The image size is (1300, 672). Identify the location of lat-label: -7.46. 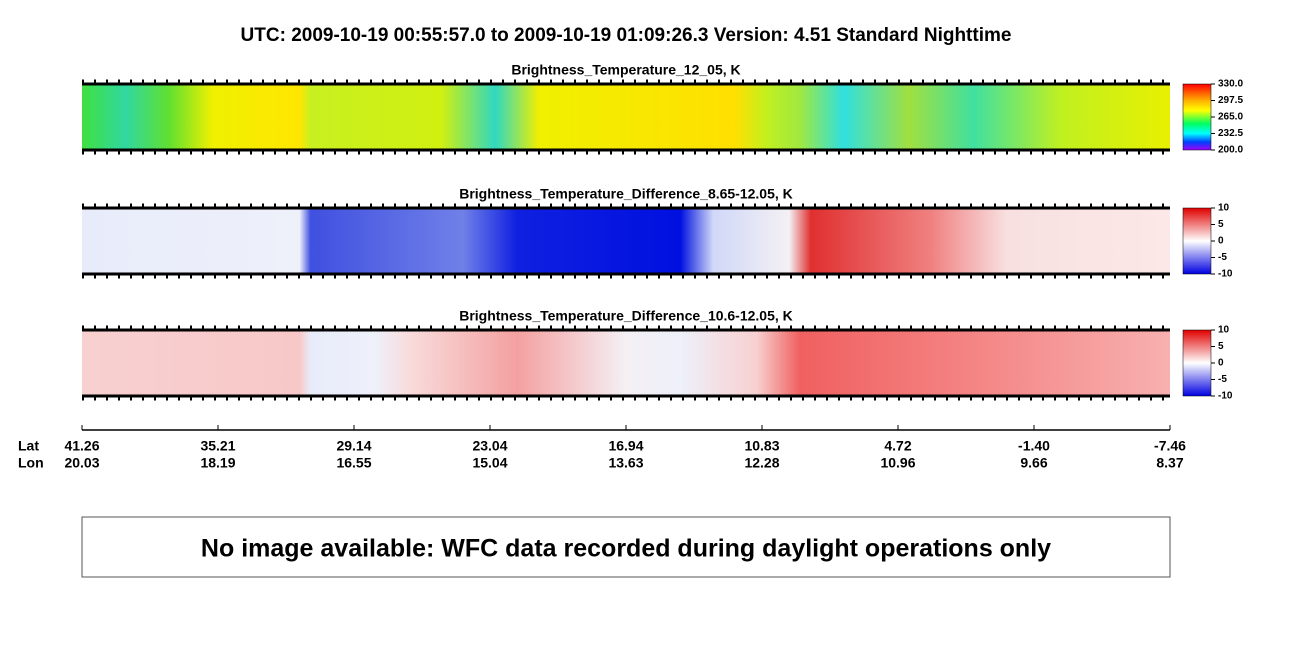
(1170, 446).